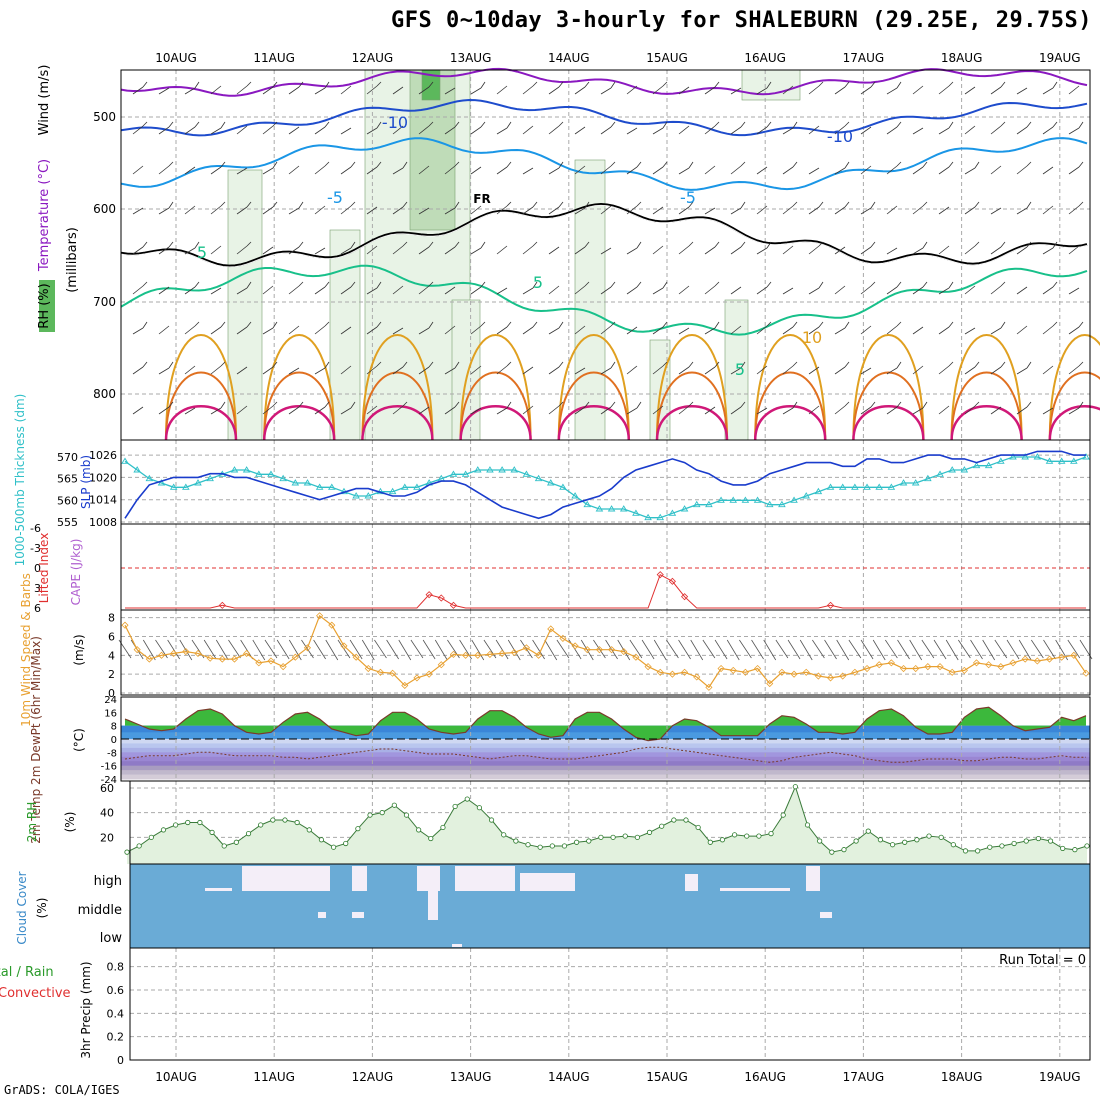 This screenshot has height=1100, width=1100. I want to click on temp2m-tick-label: -8, so click(112, 753).